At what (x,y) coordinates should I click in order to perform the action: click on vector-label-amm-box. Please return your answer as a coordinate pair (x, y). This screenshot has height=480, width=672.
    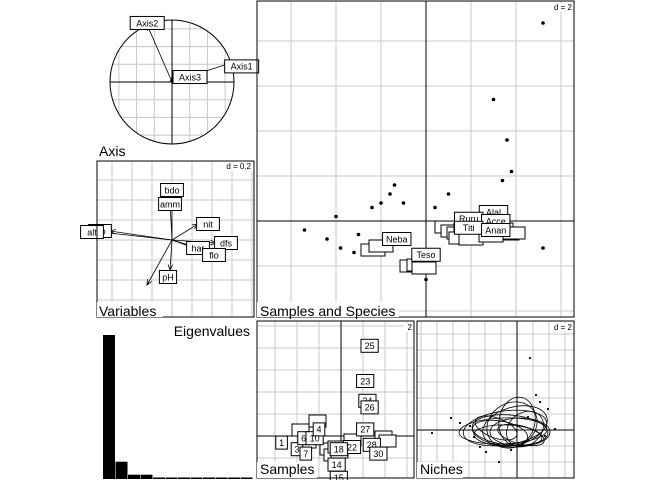
    Looking at the image, I should click on (170, 204).